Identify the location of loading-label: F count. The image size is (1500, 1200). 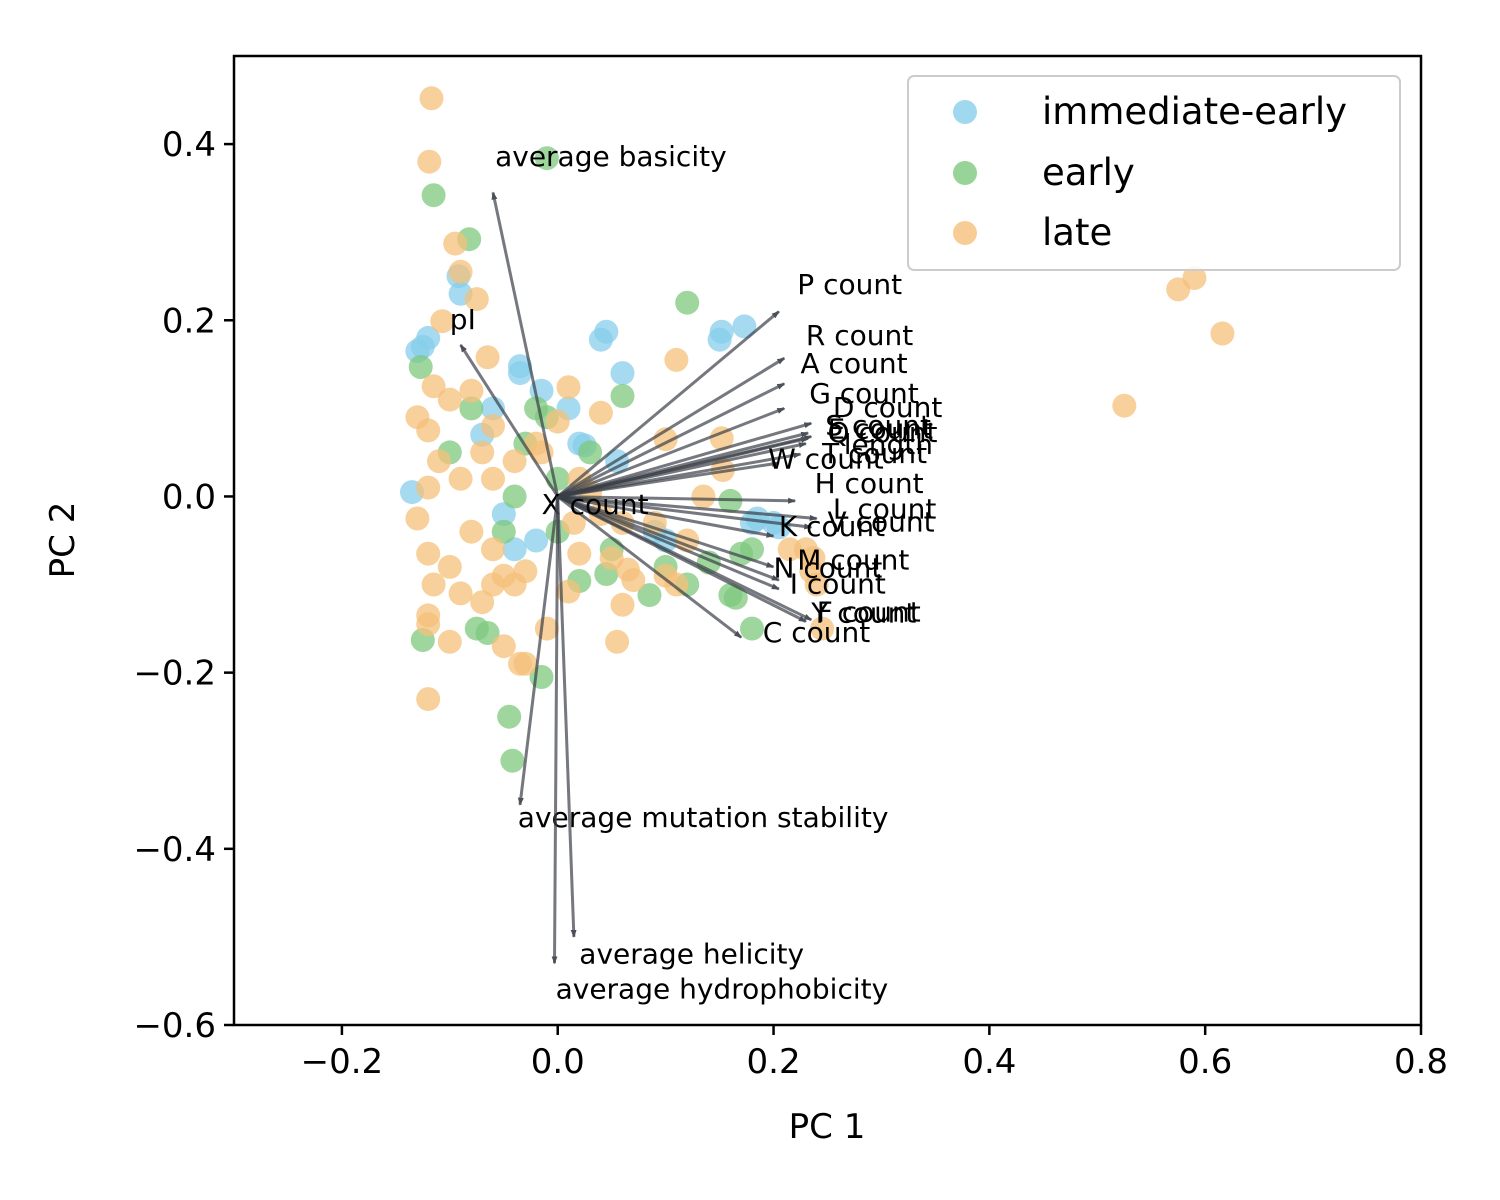
(869, 612).